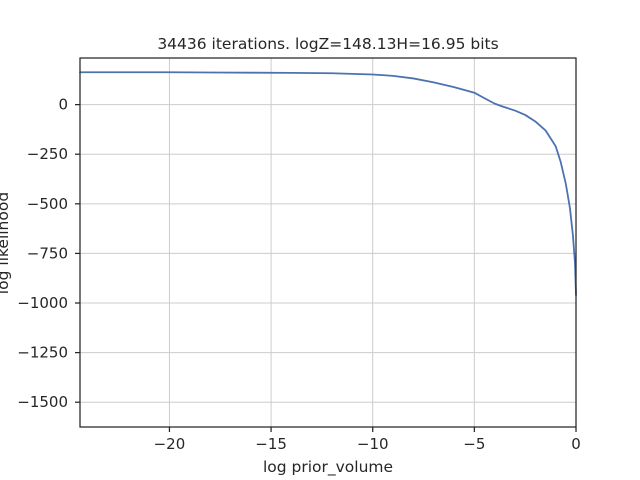 The image size is (640, 480). Describe the element at coordinates (63, 105) in the screenshot. I see `y-tick-label: 0` at that location.